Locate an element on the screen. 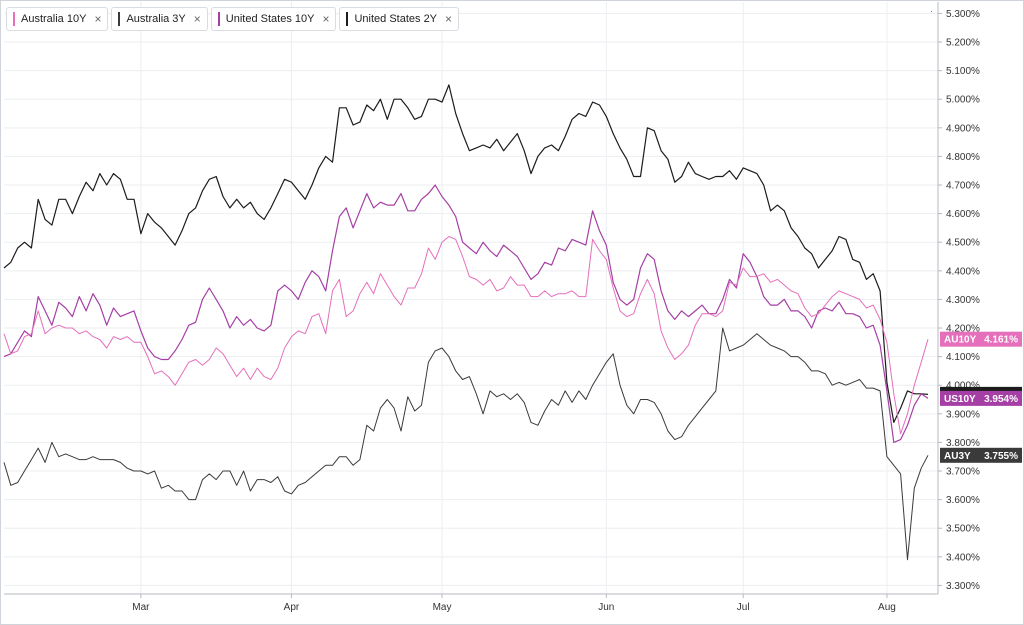 The image size is (1024, 625). legend-label: Australia 10Y is located at coordinates (54, 19).